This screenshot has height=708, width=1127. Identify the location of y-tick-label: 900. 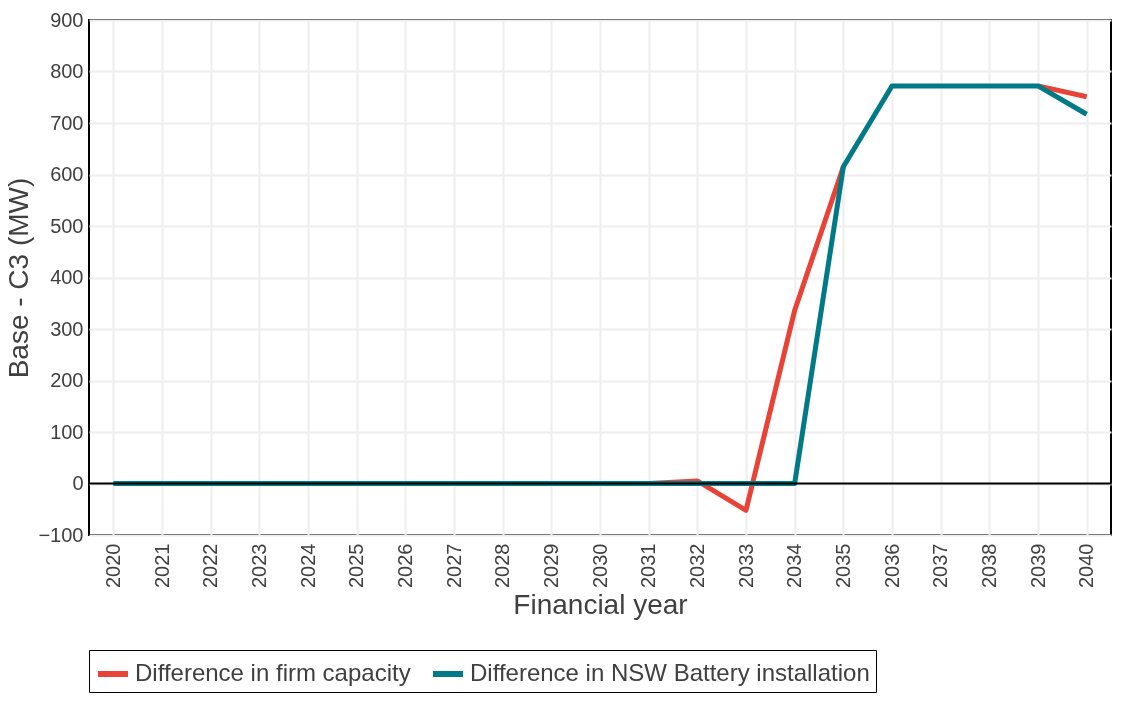
(67, 19).